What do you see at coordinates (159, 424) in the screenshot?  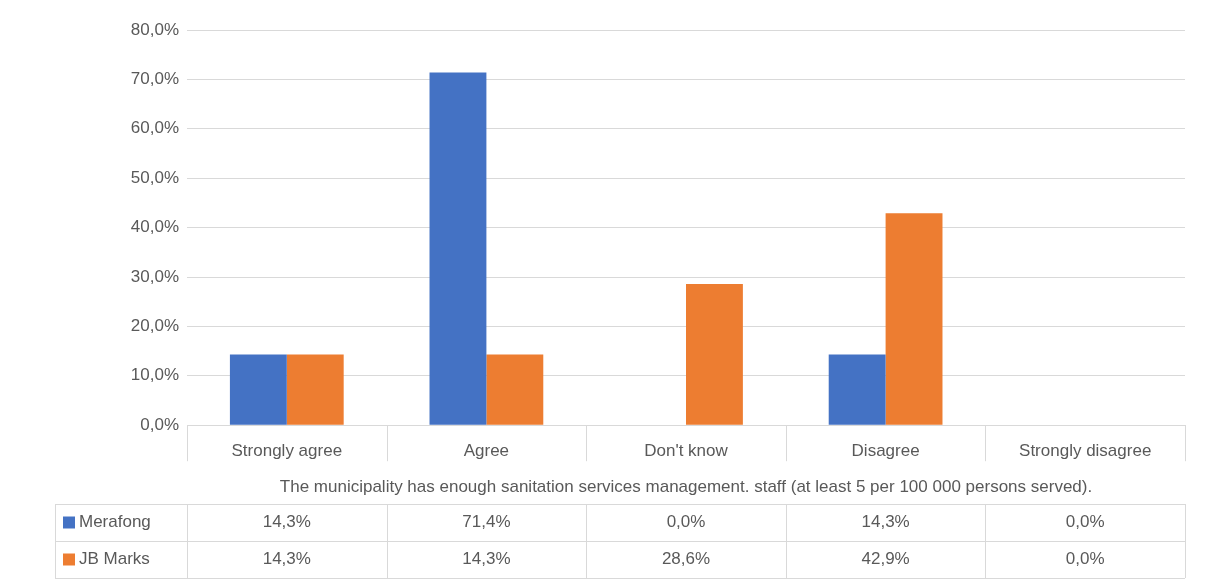 I see `y-tick-label: 0,0%` at bounding box center [159, 424].